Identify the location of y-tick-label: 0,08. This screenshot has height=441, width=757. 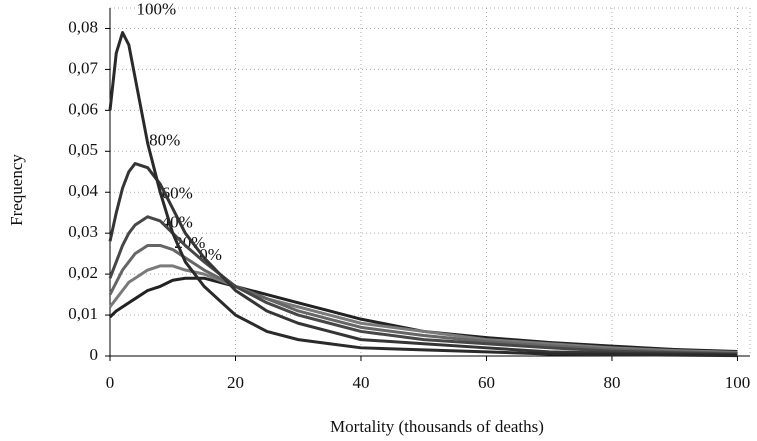
(83, 26).